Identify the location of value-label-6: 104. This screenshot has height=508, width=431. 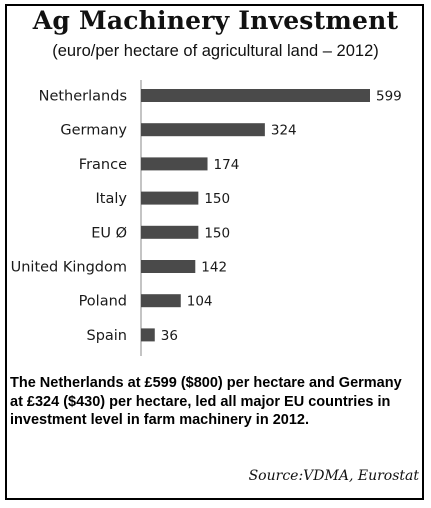
(200, 302).